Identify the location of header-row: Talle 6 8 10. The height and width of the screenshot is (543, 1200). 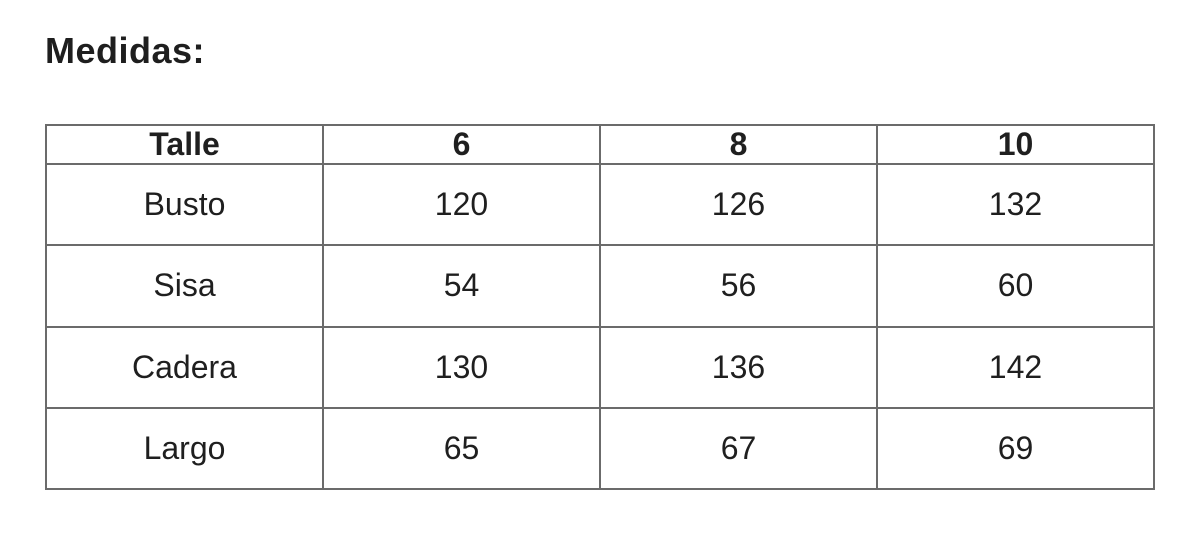
(600, 144).